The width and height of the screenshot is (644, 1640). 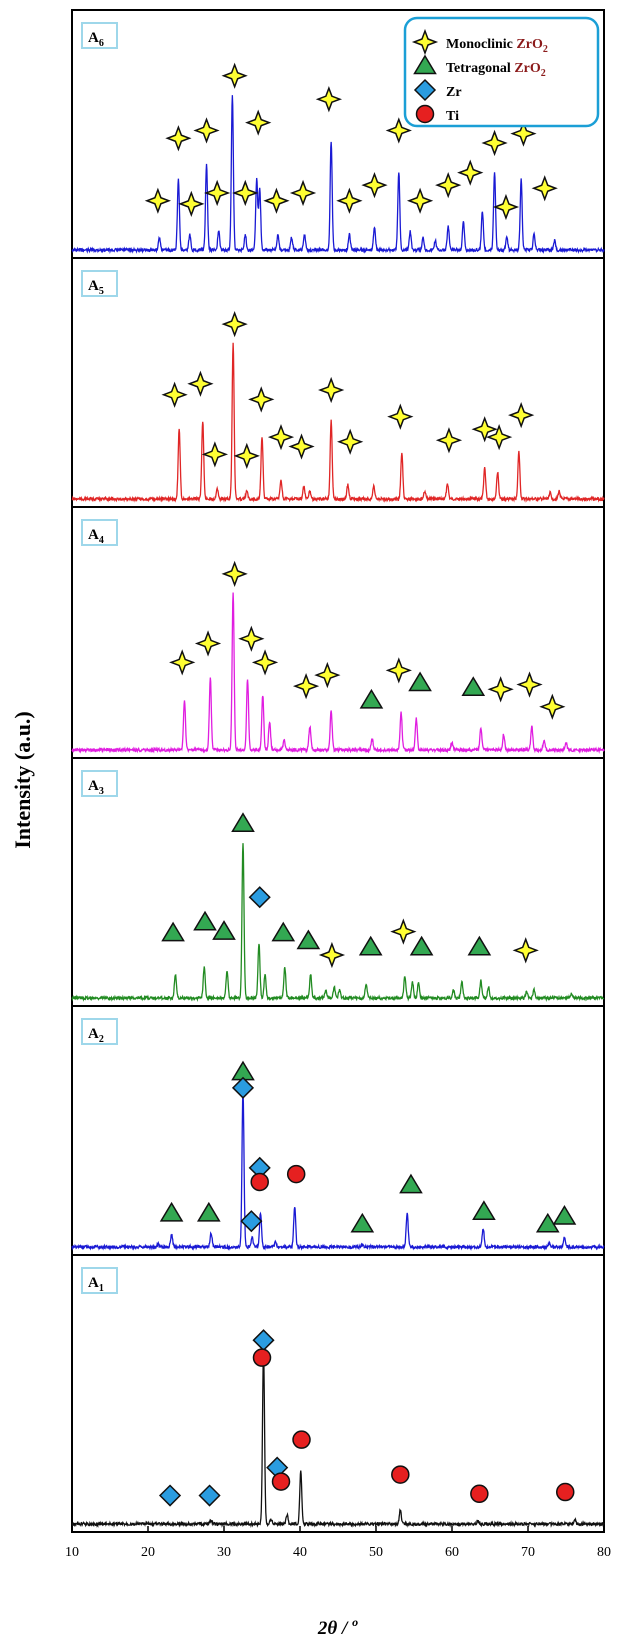 I want to click on panel-a1: A1, so click(x=338, y=1393).